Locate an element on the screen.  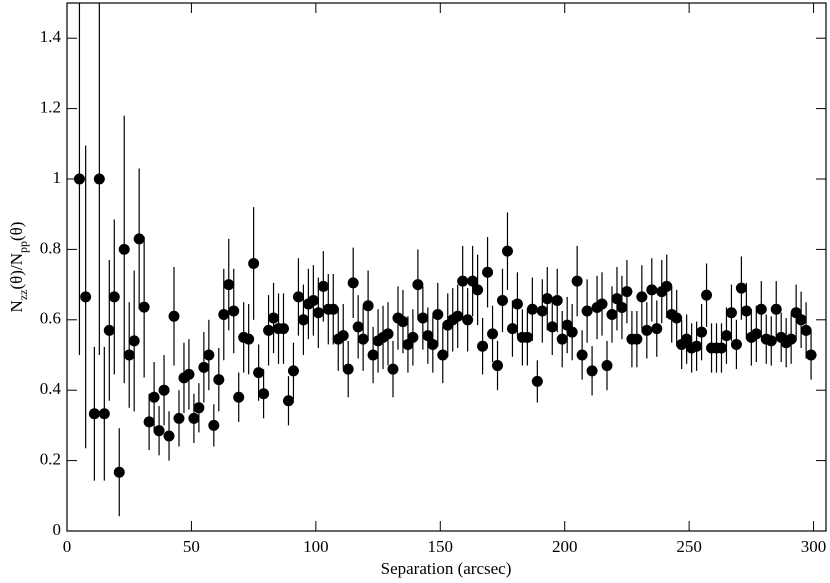
x-tick-label: 0 is located at coordinates (67, 546).